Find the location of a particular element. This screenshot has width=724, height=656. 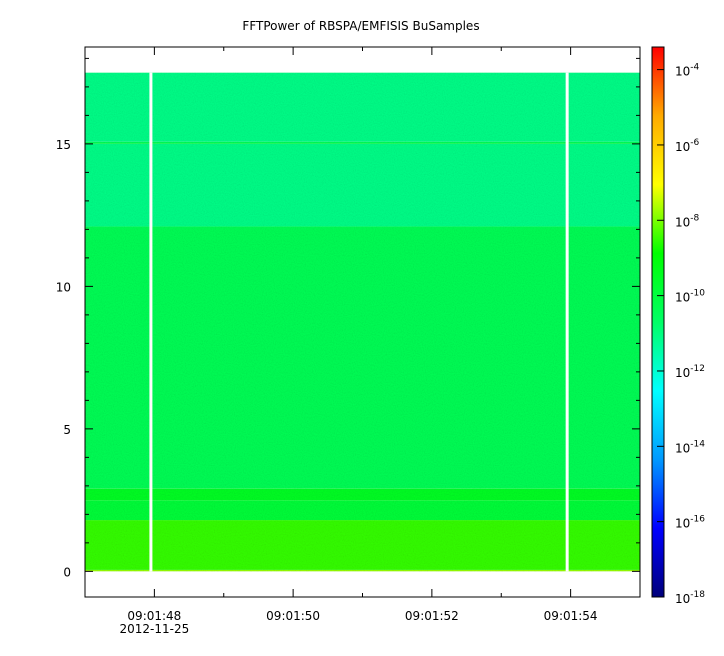

x-tick-label: 09:01:48 is located at coordinates (154, 616).